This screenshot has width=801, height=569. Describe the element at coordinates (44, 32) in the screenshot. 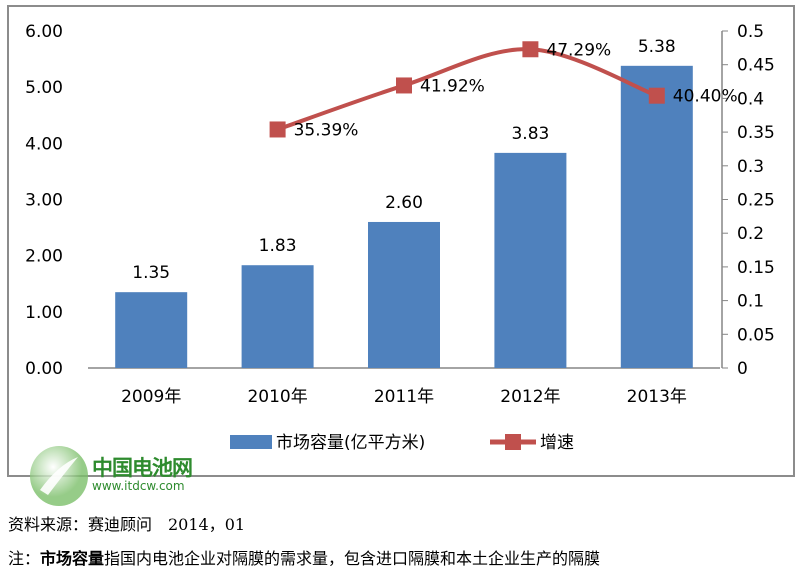

I see `y-left-tick-label: 6.00` at that location.